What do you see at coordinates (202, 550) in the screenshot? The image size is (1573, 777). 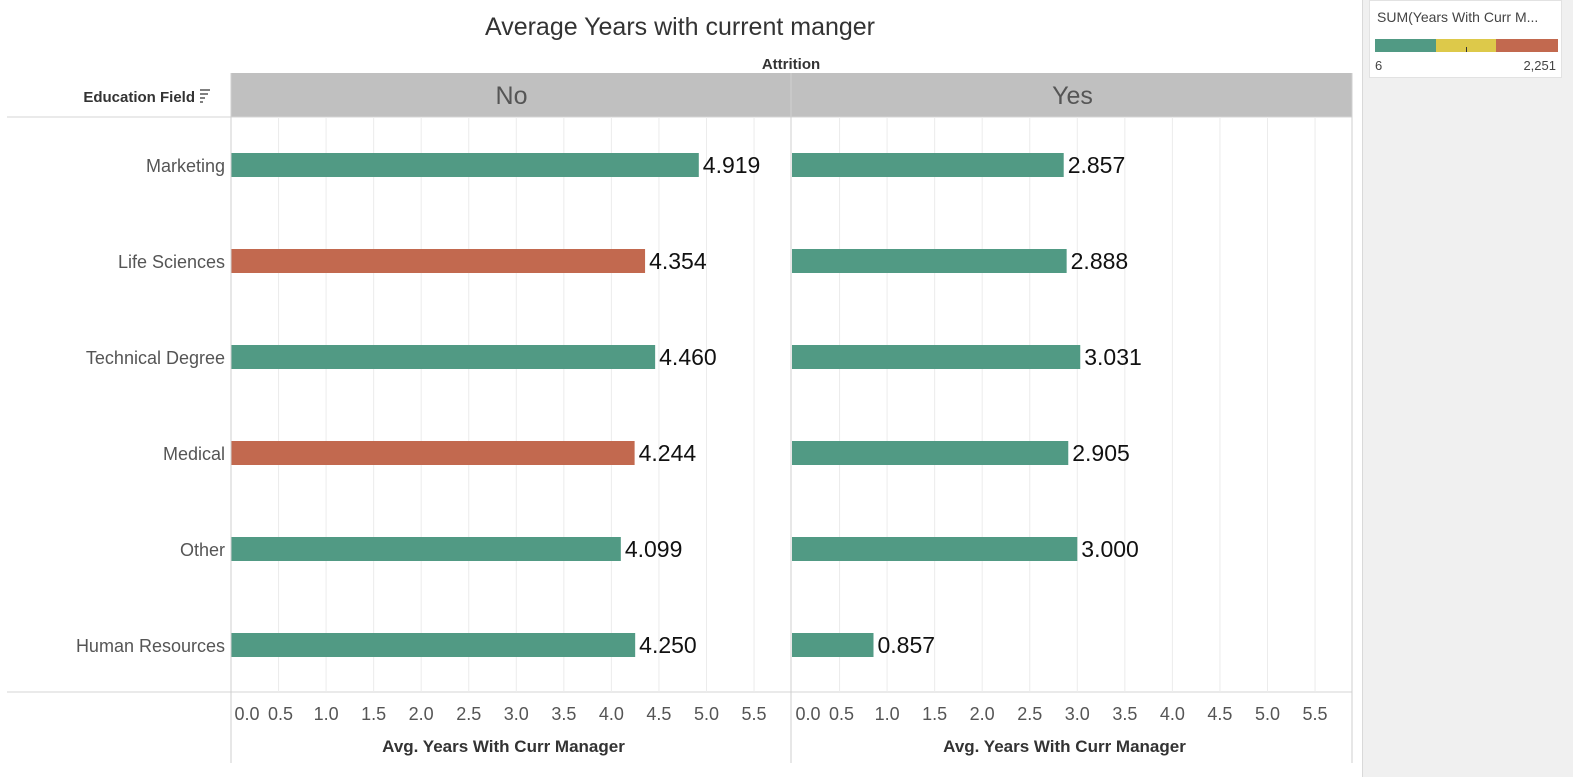 I see `category-label: Other` at bounding box center [202, 550].